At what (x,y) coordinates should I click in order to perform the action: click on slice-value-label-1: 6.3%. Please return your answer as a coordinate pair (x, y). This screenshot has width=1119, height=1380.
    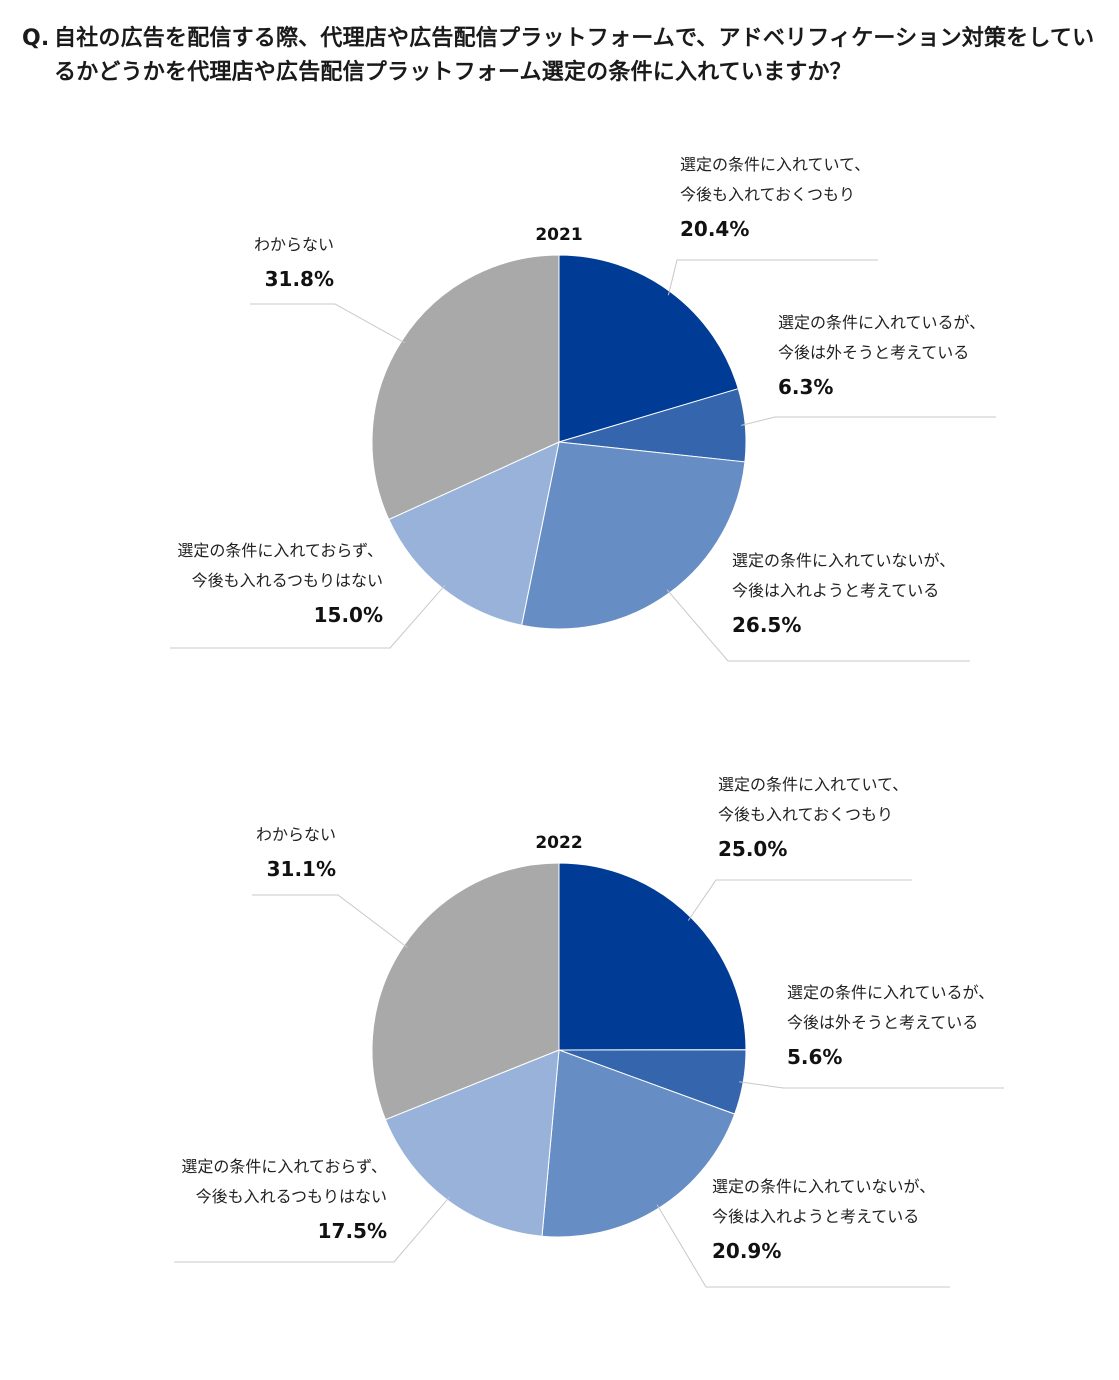
    Looking at the image, I should click on (805, 387).